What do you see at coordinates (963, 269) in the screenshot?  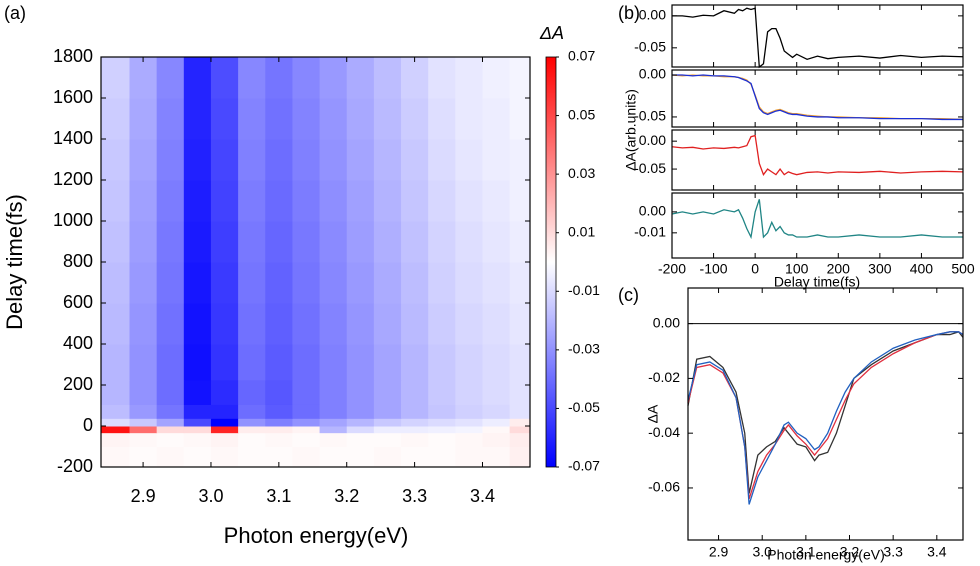 I see `x-tick-label: 500` at bounding box center [963, 269].